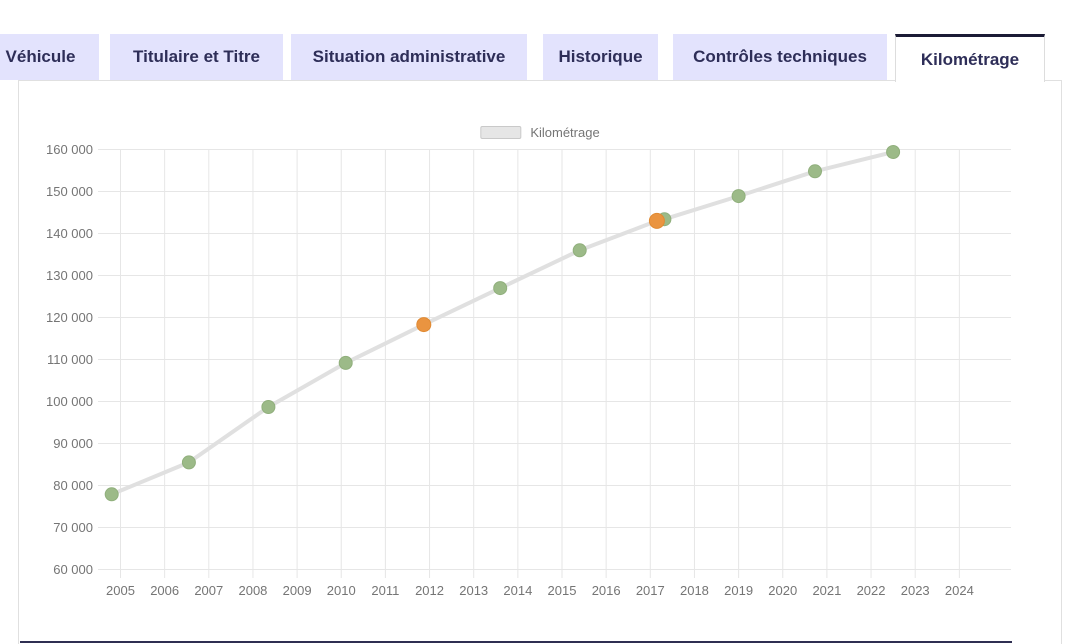 This screenshot has height=644, width=1079. Describe the element at coordinates (164, 590) in the screenshot. I see `x-axis-tick-label: 2006` at that location.